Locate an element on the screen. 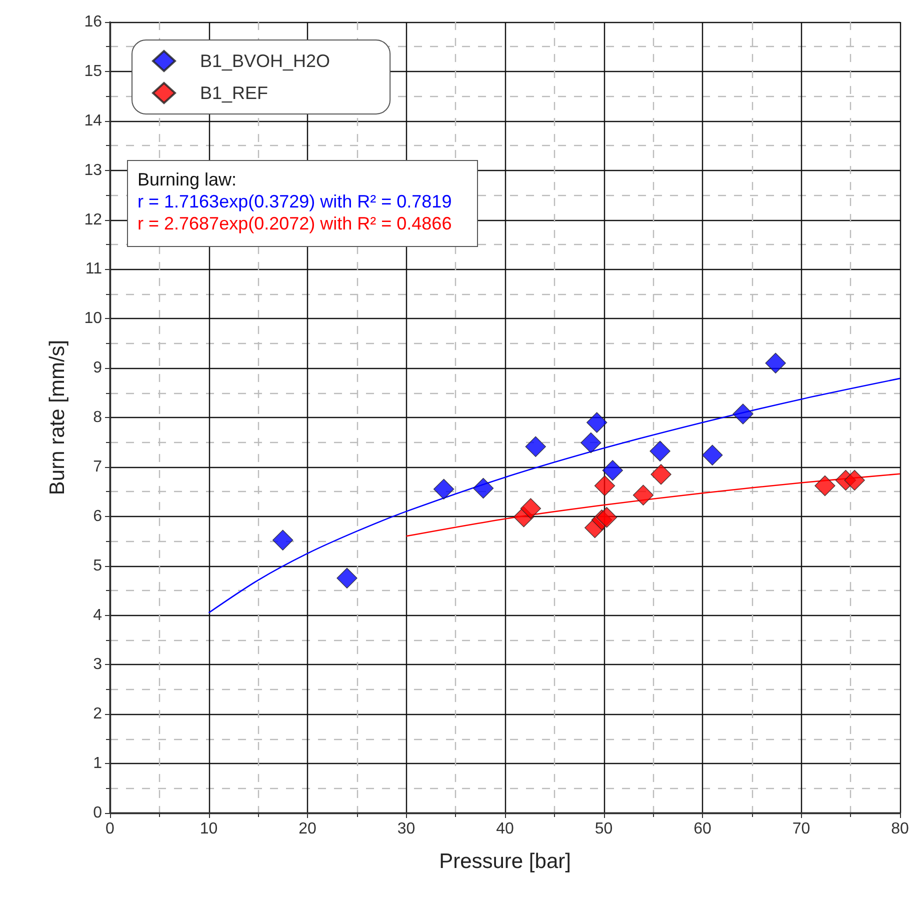 Image resolution: width=914 pixels, height=908 pixels. y-tick-label: 4 is located at coordinates (97, 615).